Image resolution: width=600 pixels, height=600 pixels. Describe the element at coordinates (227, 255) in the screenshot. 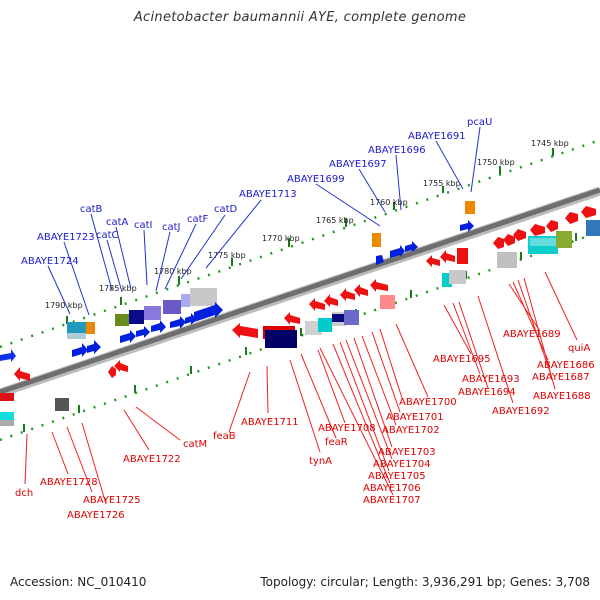

I see `scale-label: 1775 kbp` at that location.